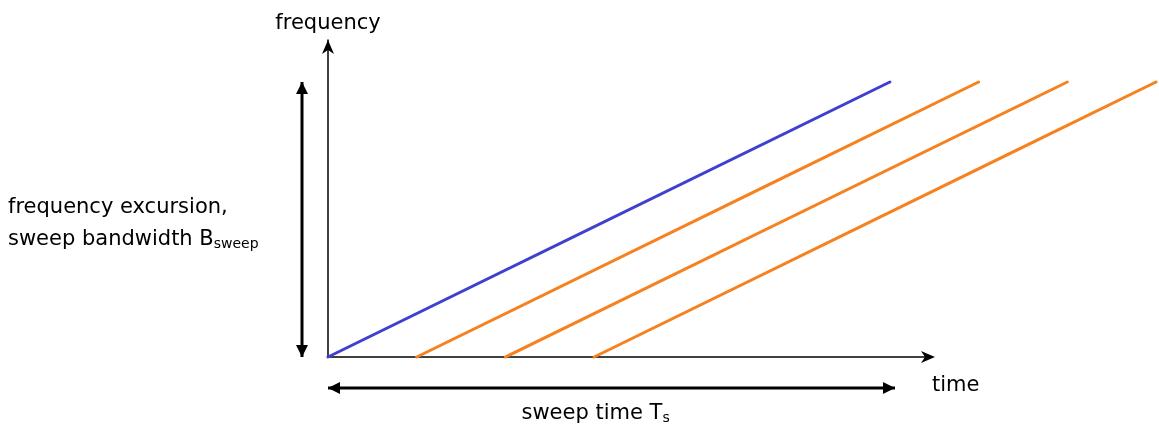 This screenshot has width=1159, height=430. I want to click on x-axis-title: time, so click(956, 383).